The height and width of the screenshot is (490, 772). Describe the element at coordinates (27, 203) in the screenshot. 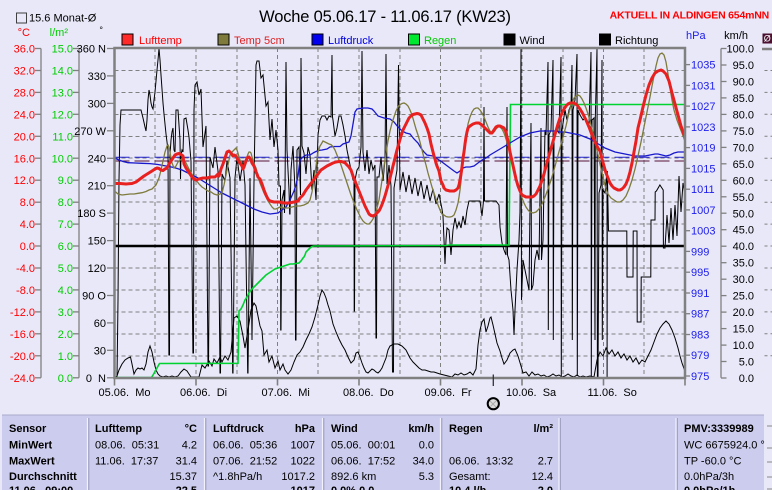

I see `svg-text: 8.0` at that location.